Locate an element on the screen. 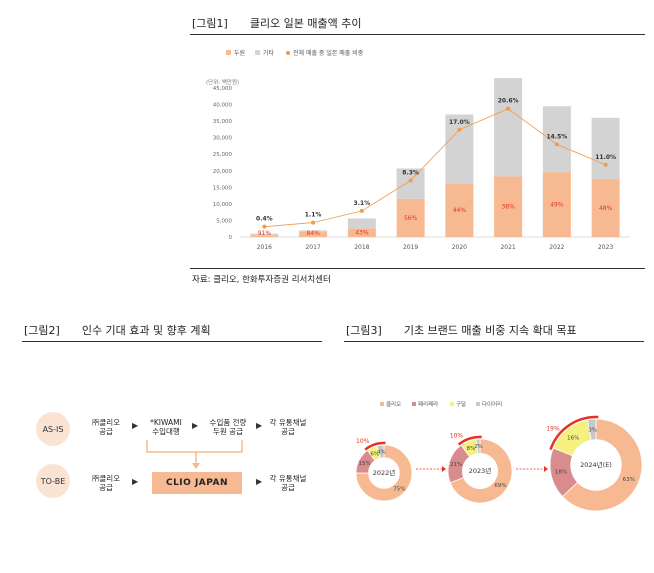  bar-share-label: 56% is located at coordinates (411, 218).